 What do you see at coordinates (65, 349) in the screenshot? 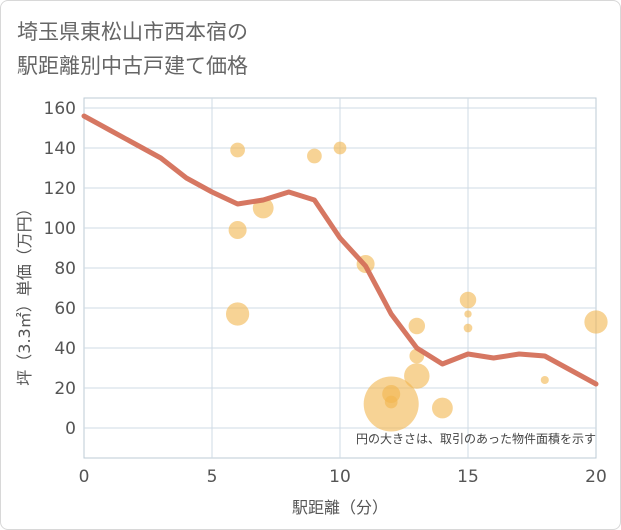
I see `y-tick-label: 40` at bounding box center [65, 349].